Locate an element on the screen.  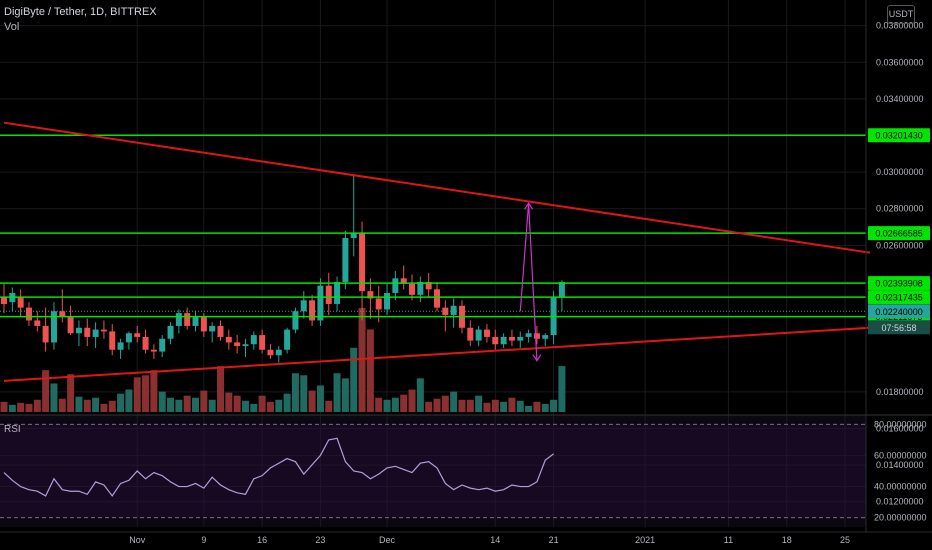
time-tick-label: 11 is located at coordinates (728, 540).